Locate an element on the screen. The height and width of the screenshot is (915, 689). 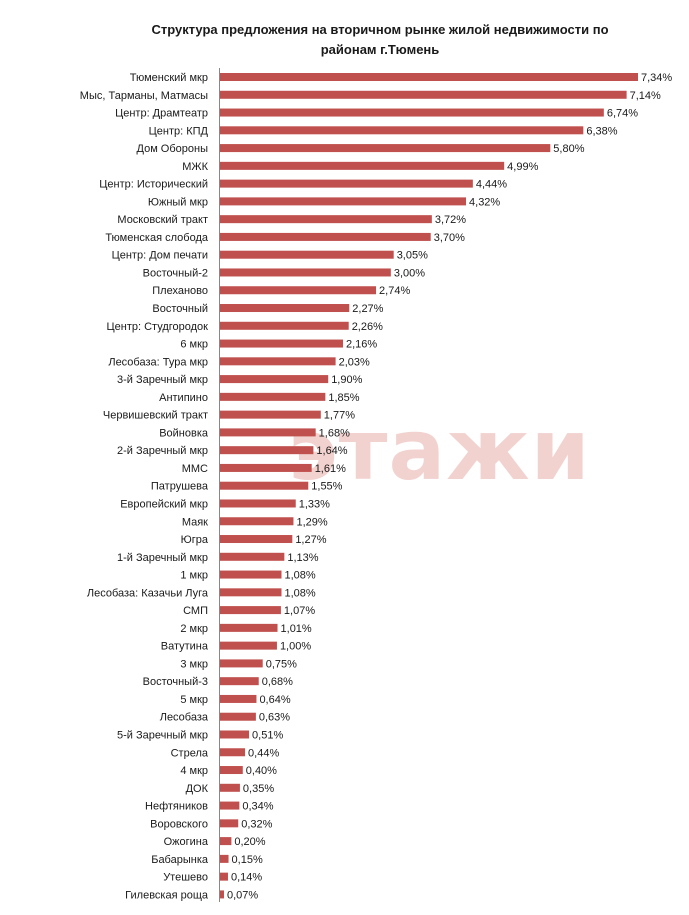
value-label-10: 3,70% is located at coordinates (449, 238).